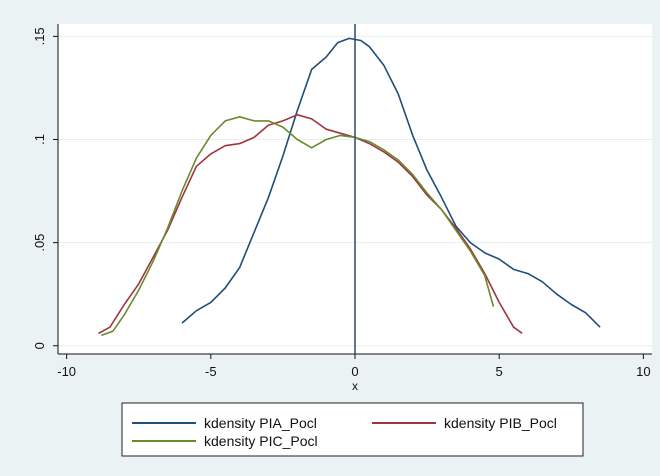  What do you see at coordinates (211, 371) in the screenshot?
I see `x-tick-label: -5` at bounding box center [211, 371].